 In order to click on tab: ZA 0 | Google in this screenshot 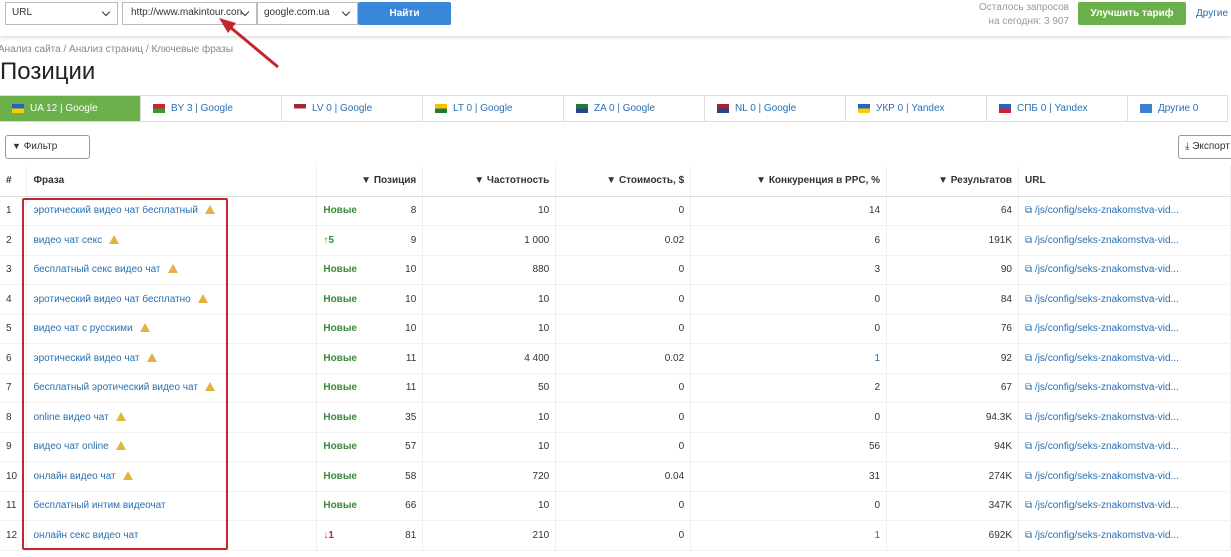, I will do `click(634, 108)`.